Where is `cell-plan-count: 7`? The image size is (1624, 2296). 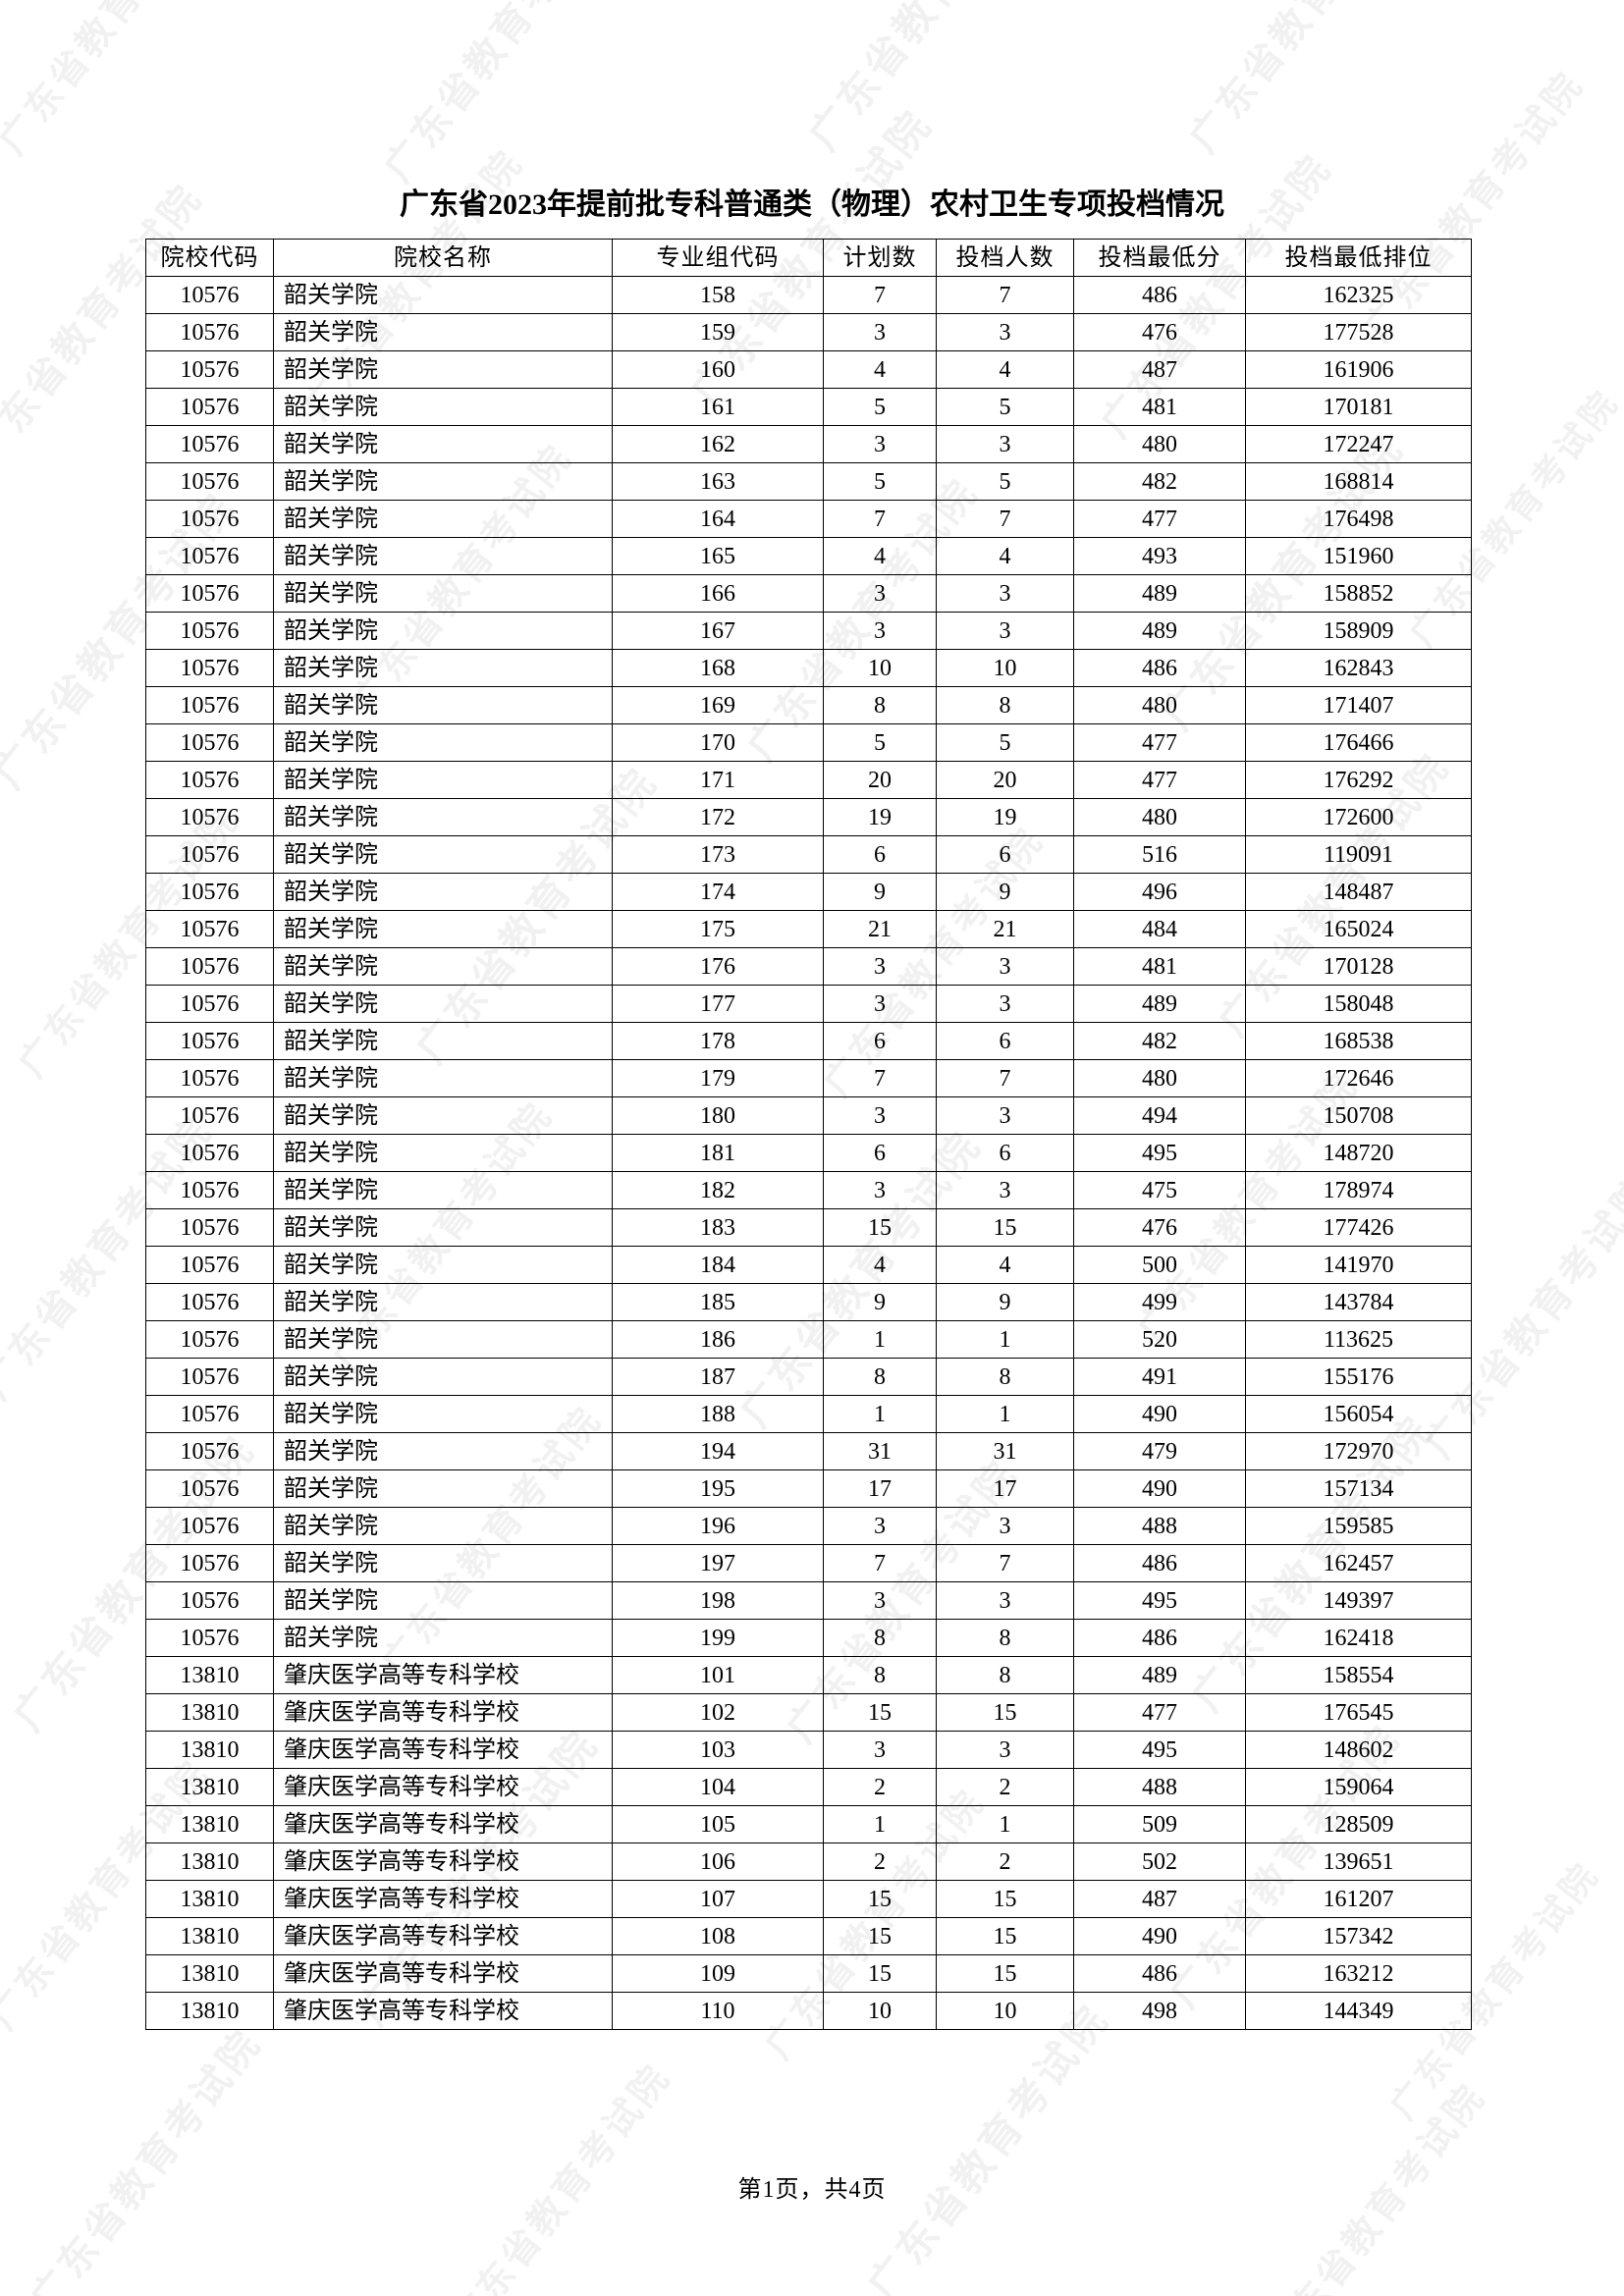 cell-plan-count: 7 is located at coordinates (880, 295).